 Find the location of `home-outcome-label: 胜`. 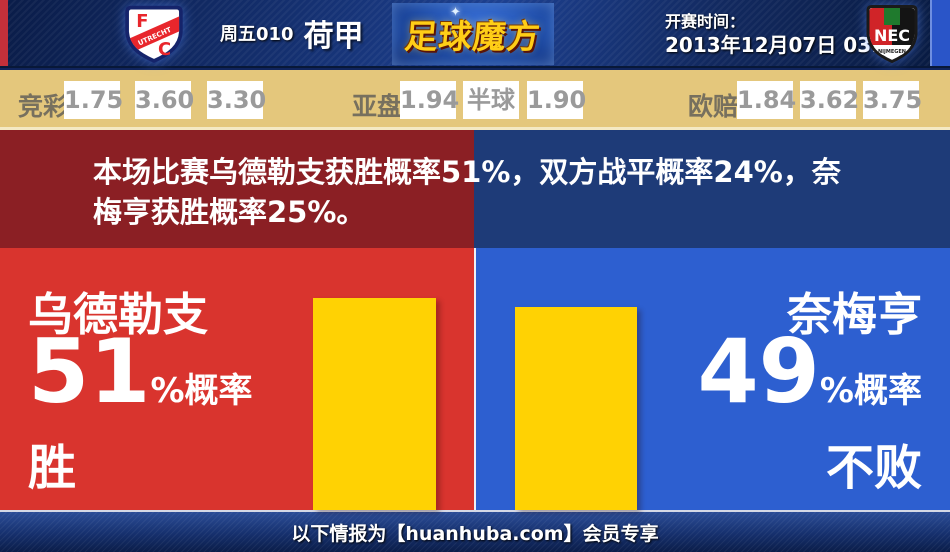

home-outcome-label: 胜 is located at coordinates (52, 468).